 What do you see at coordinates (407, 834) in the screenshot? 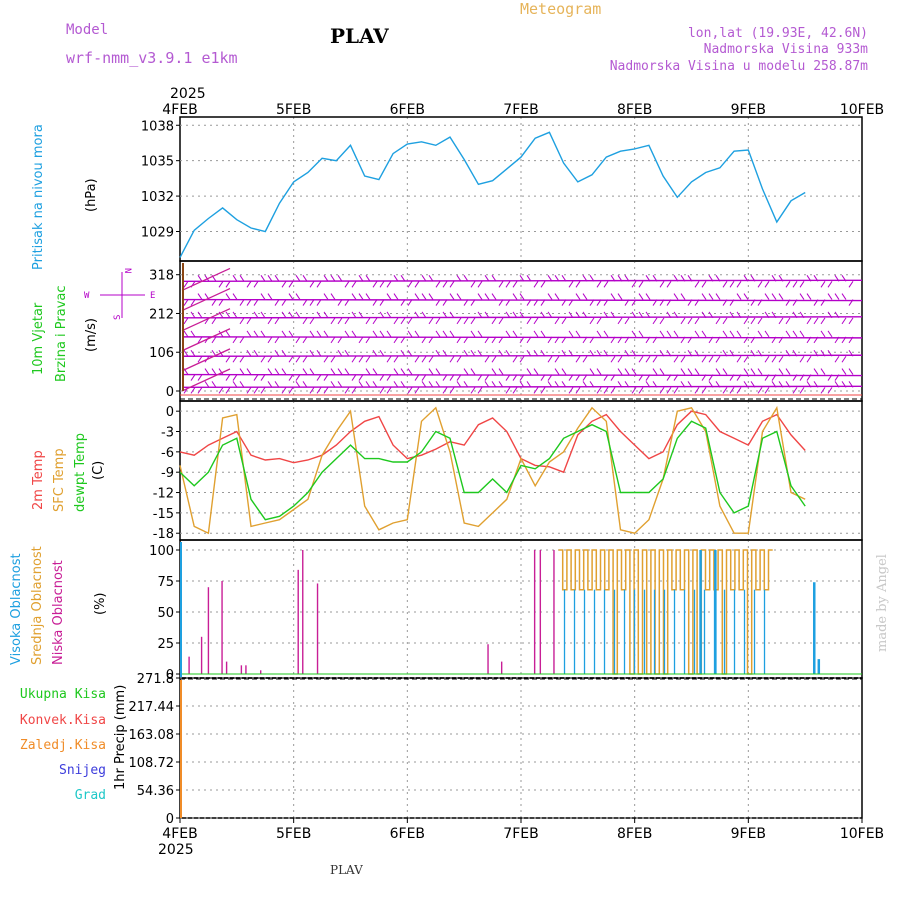
I see `x-tick-label-bottom: 6FEB` at bounding box center [407, 834].